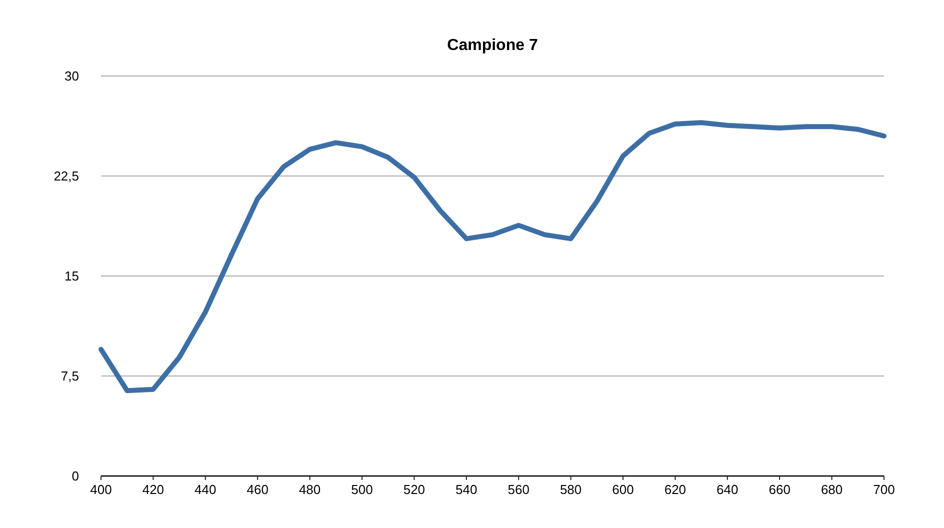  What do you see at coordinates (884, 489) in the screenshot?
I see `x-tick-label: 700` at bounding box center [884, 489].